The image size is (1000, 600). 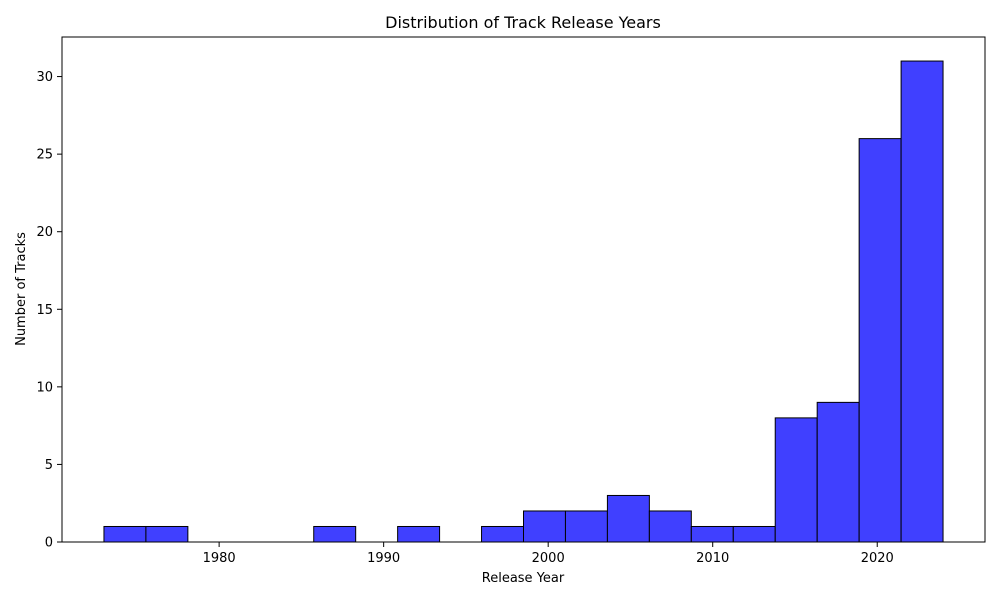 What do you see at coordinates (523, 578) in the screenshot?
I see `x-axis-label: Release Year` at bounding box center [523, 578].